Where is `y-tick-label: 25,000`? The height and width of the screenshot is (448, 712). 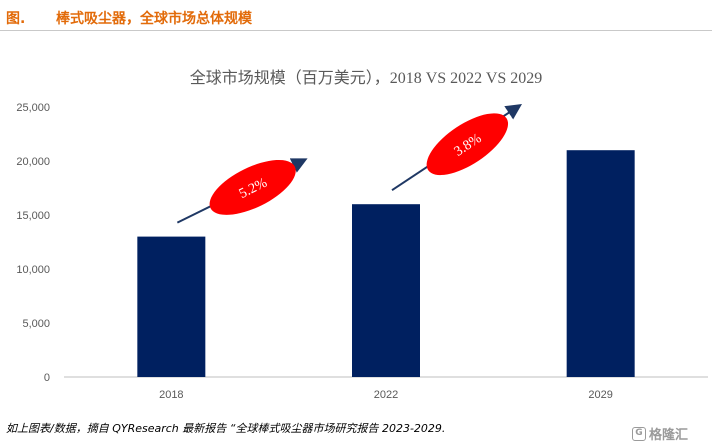 y-tick-label: 25,000 is located at coordinates (33, 108).